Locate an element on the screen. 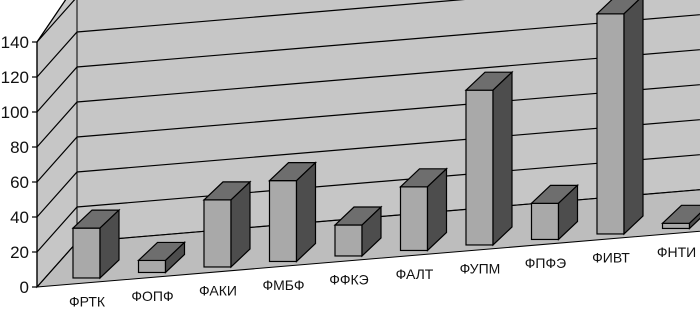 The image size is (700, 326). x-tick-label: ФПФЭ is located at coordinates (545, 263).